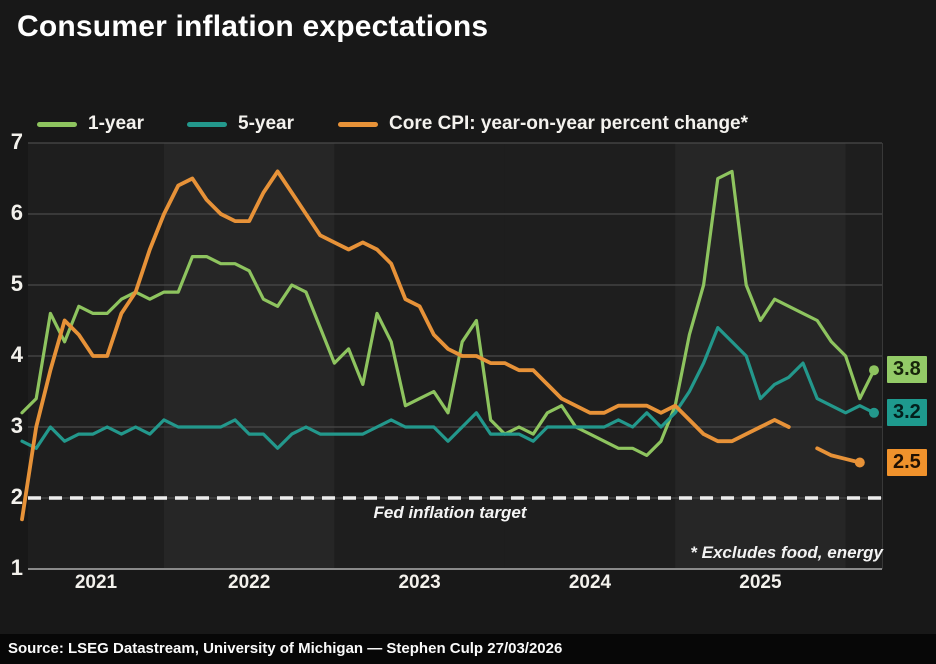 The height and width of the screenshot is (664, 936). Describe the element at coordinates (419, 582) in the screenshot. I see `x-tick-label: 2023` at that location.